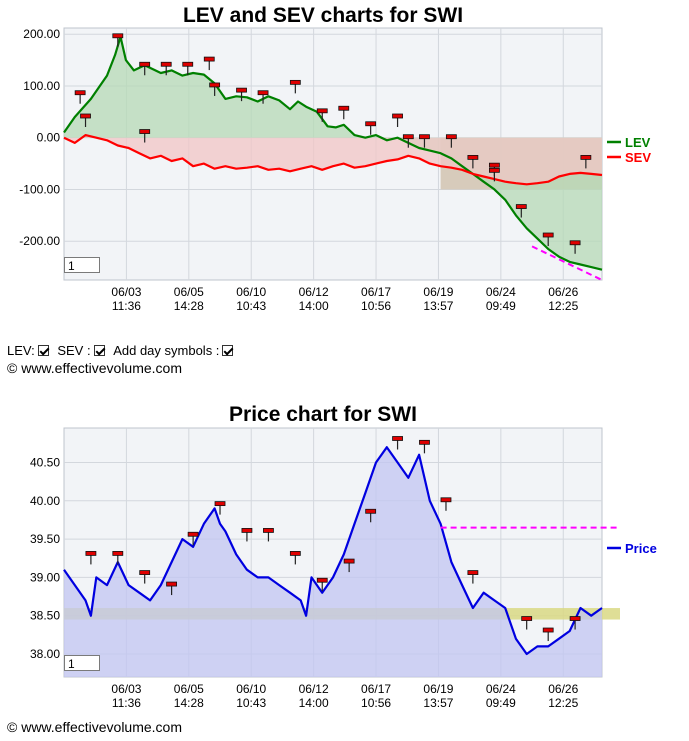  Describe the element at coordinates (29, 350) in the screenshot. I see `lev-toggle: LEV:` at that location.